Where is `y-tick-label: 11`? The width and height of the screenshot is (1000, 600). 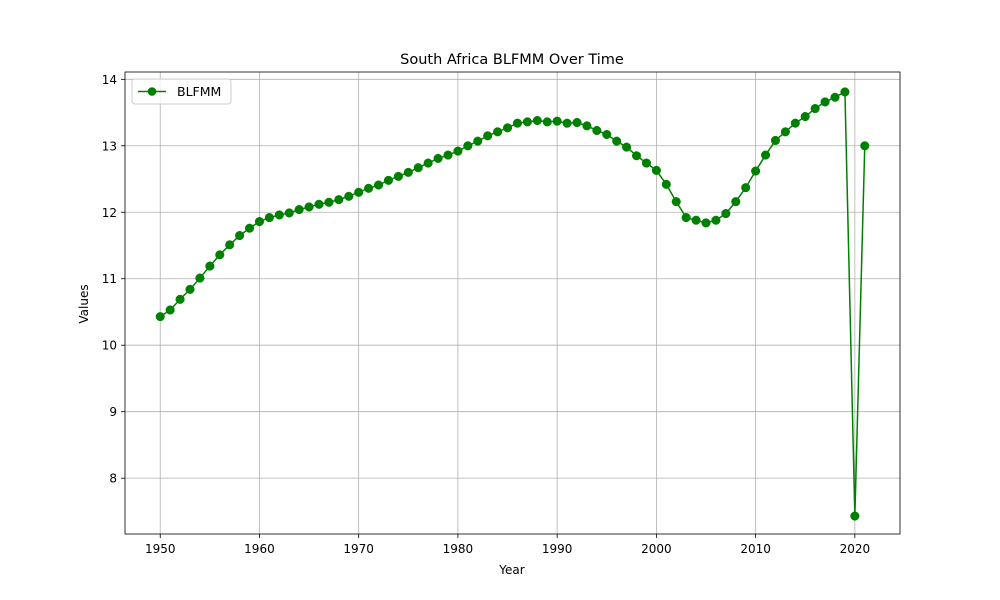 y-tick-label: 11 is located at coordinates (109, 279).